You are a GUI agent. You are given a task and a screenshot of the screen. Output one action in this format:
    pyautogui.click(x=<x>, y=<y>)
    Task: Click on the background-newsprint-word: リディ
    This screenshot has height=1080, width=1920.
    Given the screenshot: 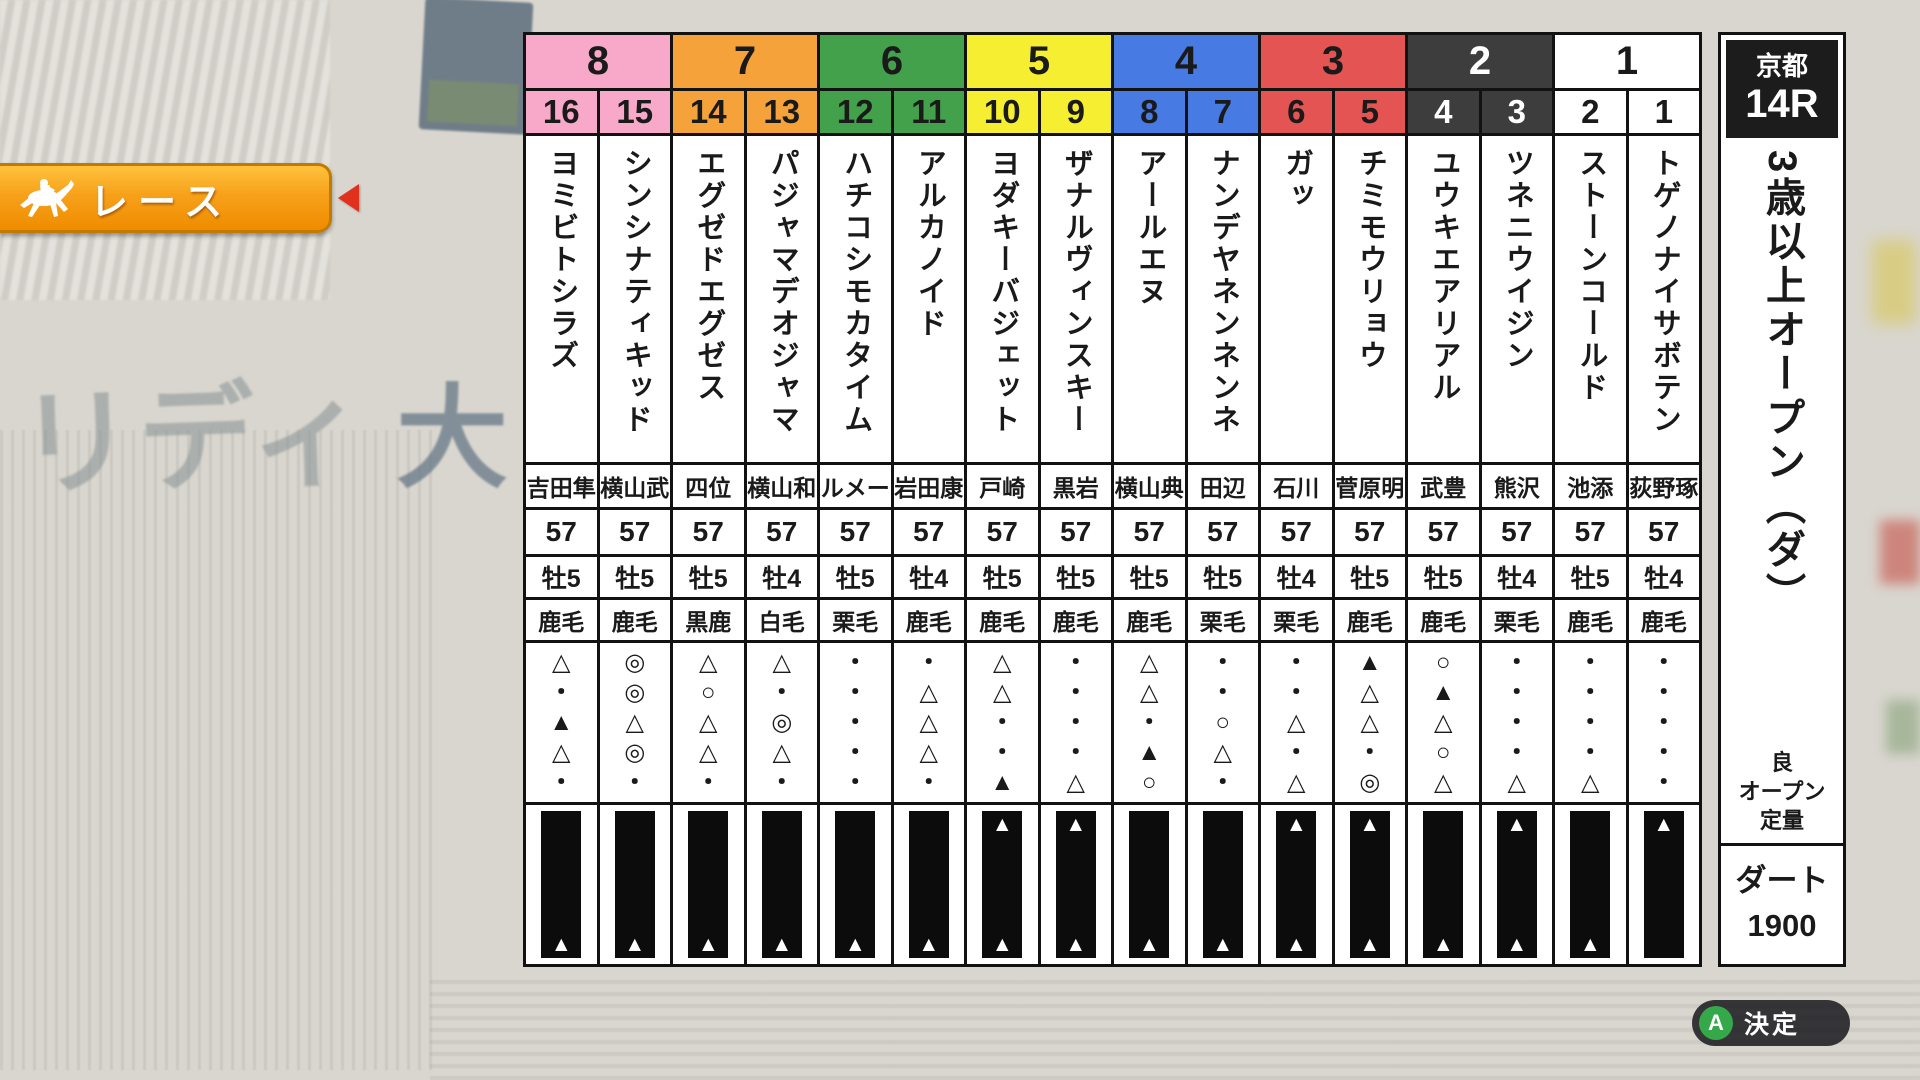 What is the action you would take?
    pyautogui.click(x=194, y=439)
    